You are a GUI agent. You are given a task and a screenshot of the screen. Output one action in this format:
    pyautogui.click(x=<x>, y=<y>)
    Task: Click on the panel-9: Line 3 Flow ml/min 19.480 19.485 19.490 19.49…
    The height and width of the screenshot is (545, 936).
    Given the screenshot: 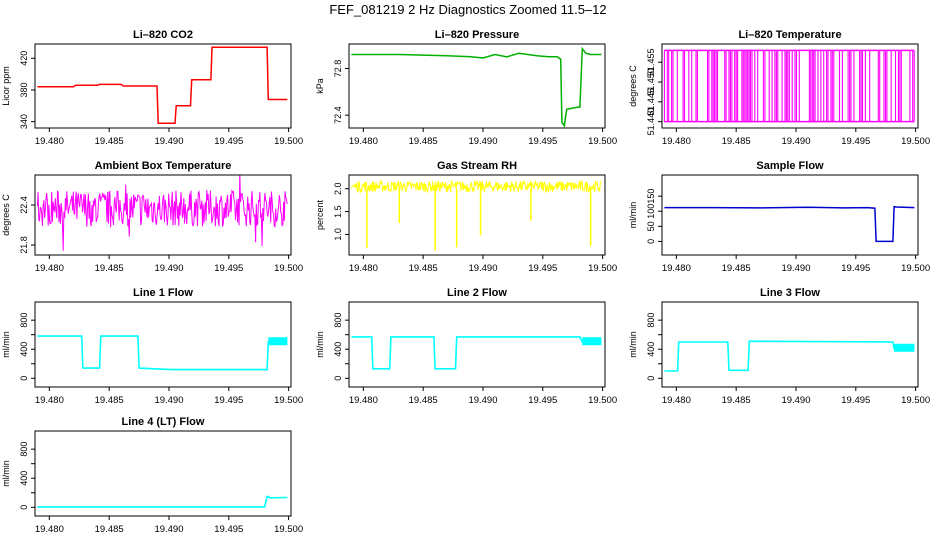 What is the action you would take?
    pyautogui.click(x=779, y=346)
    